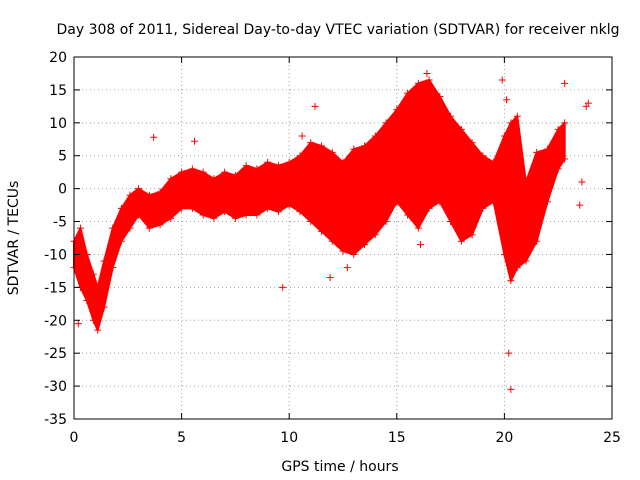 This screenshot has height=480, width=640. I want to click on x-tick-label: 25, so click(612, 438).